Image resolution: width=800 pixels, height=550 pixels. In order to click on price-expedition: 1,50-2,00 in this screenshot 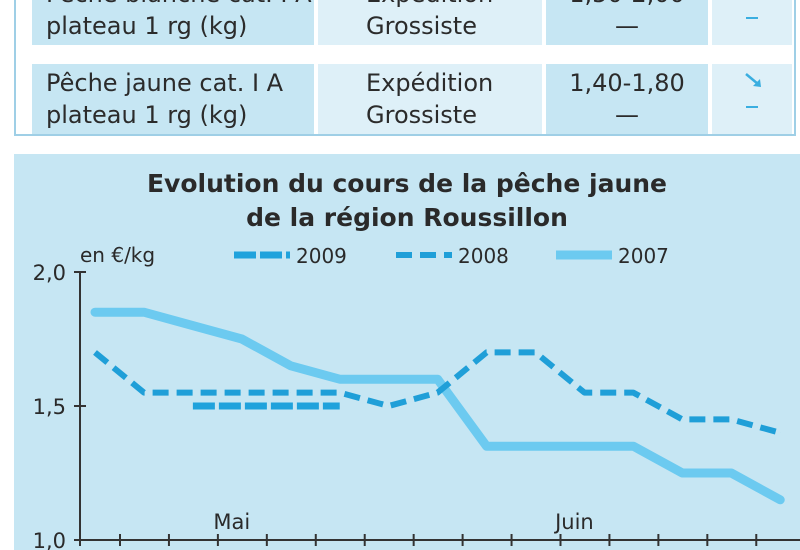, I will do `click(627, 5)`.